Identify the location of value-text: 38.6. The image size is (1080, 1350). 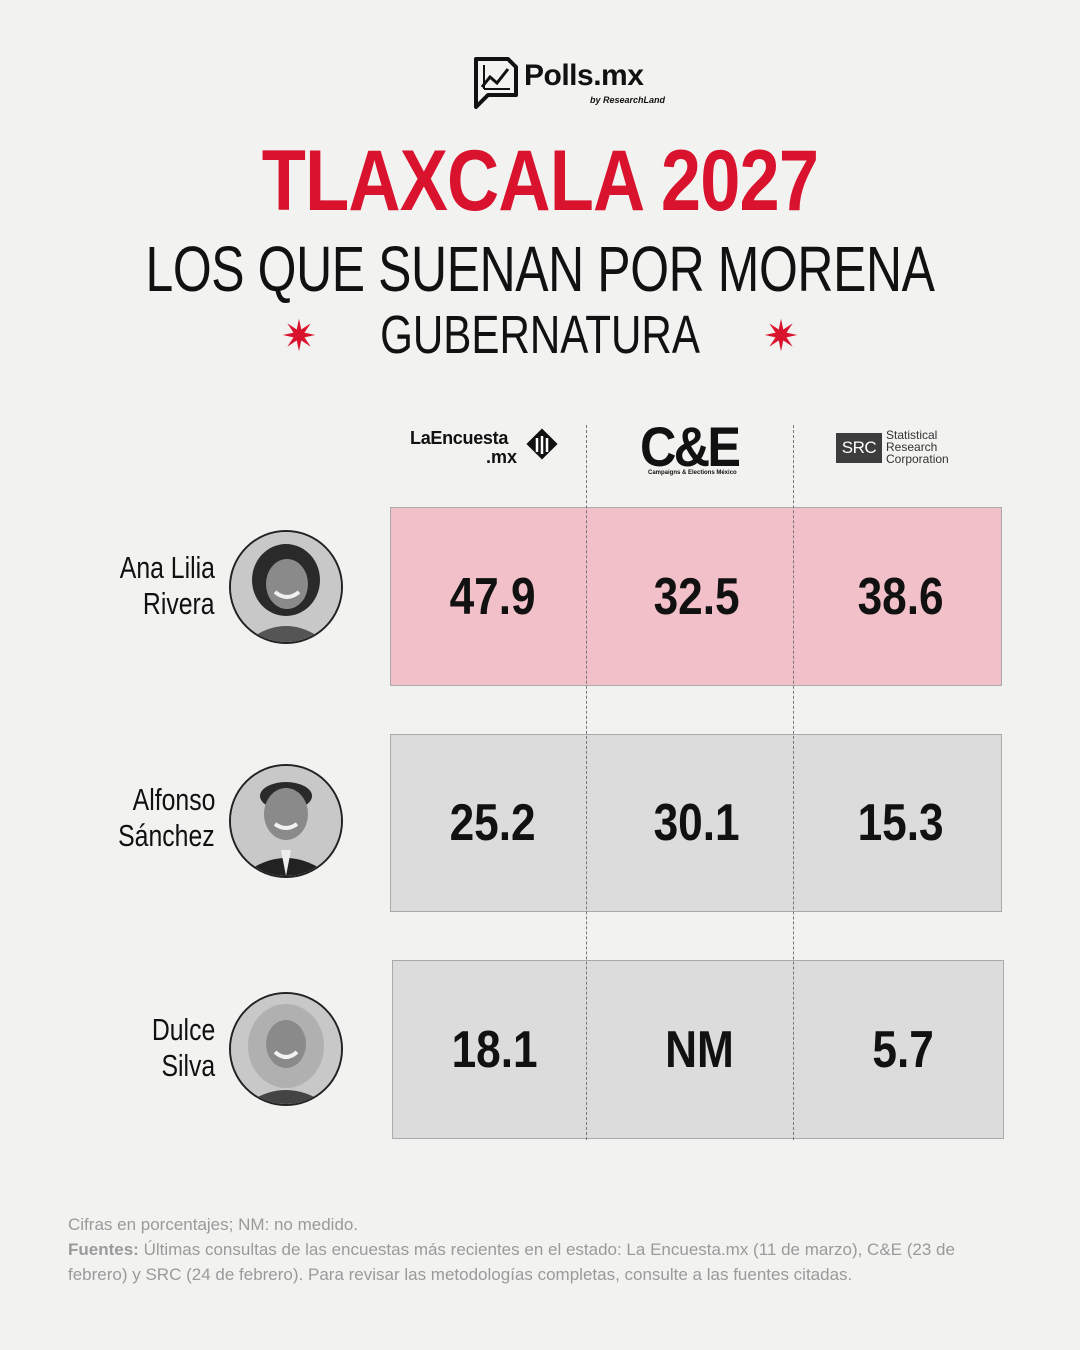
(901, 596).